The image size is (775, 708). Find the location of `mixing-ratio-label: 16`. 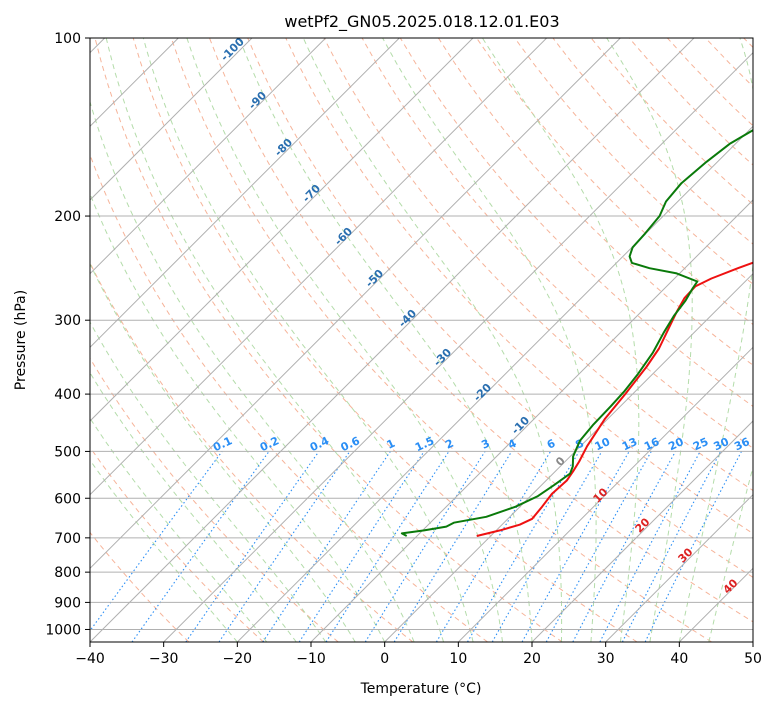

mixing-ratio-label: 16 is located at coordinates (652, 444).